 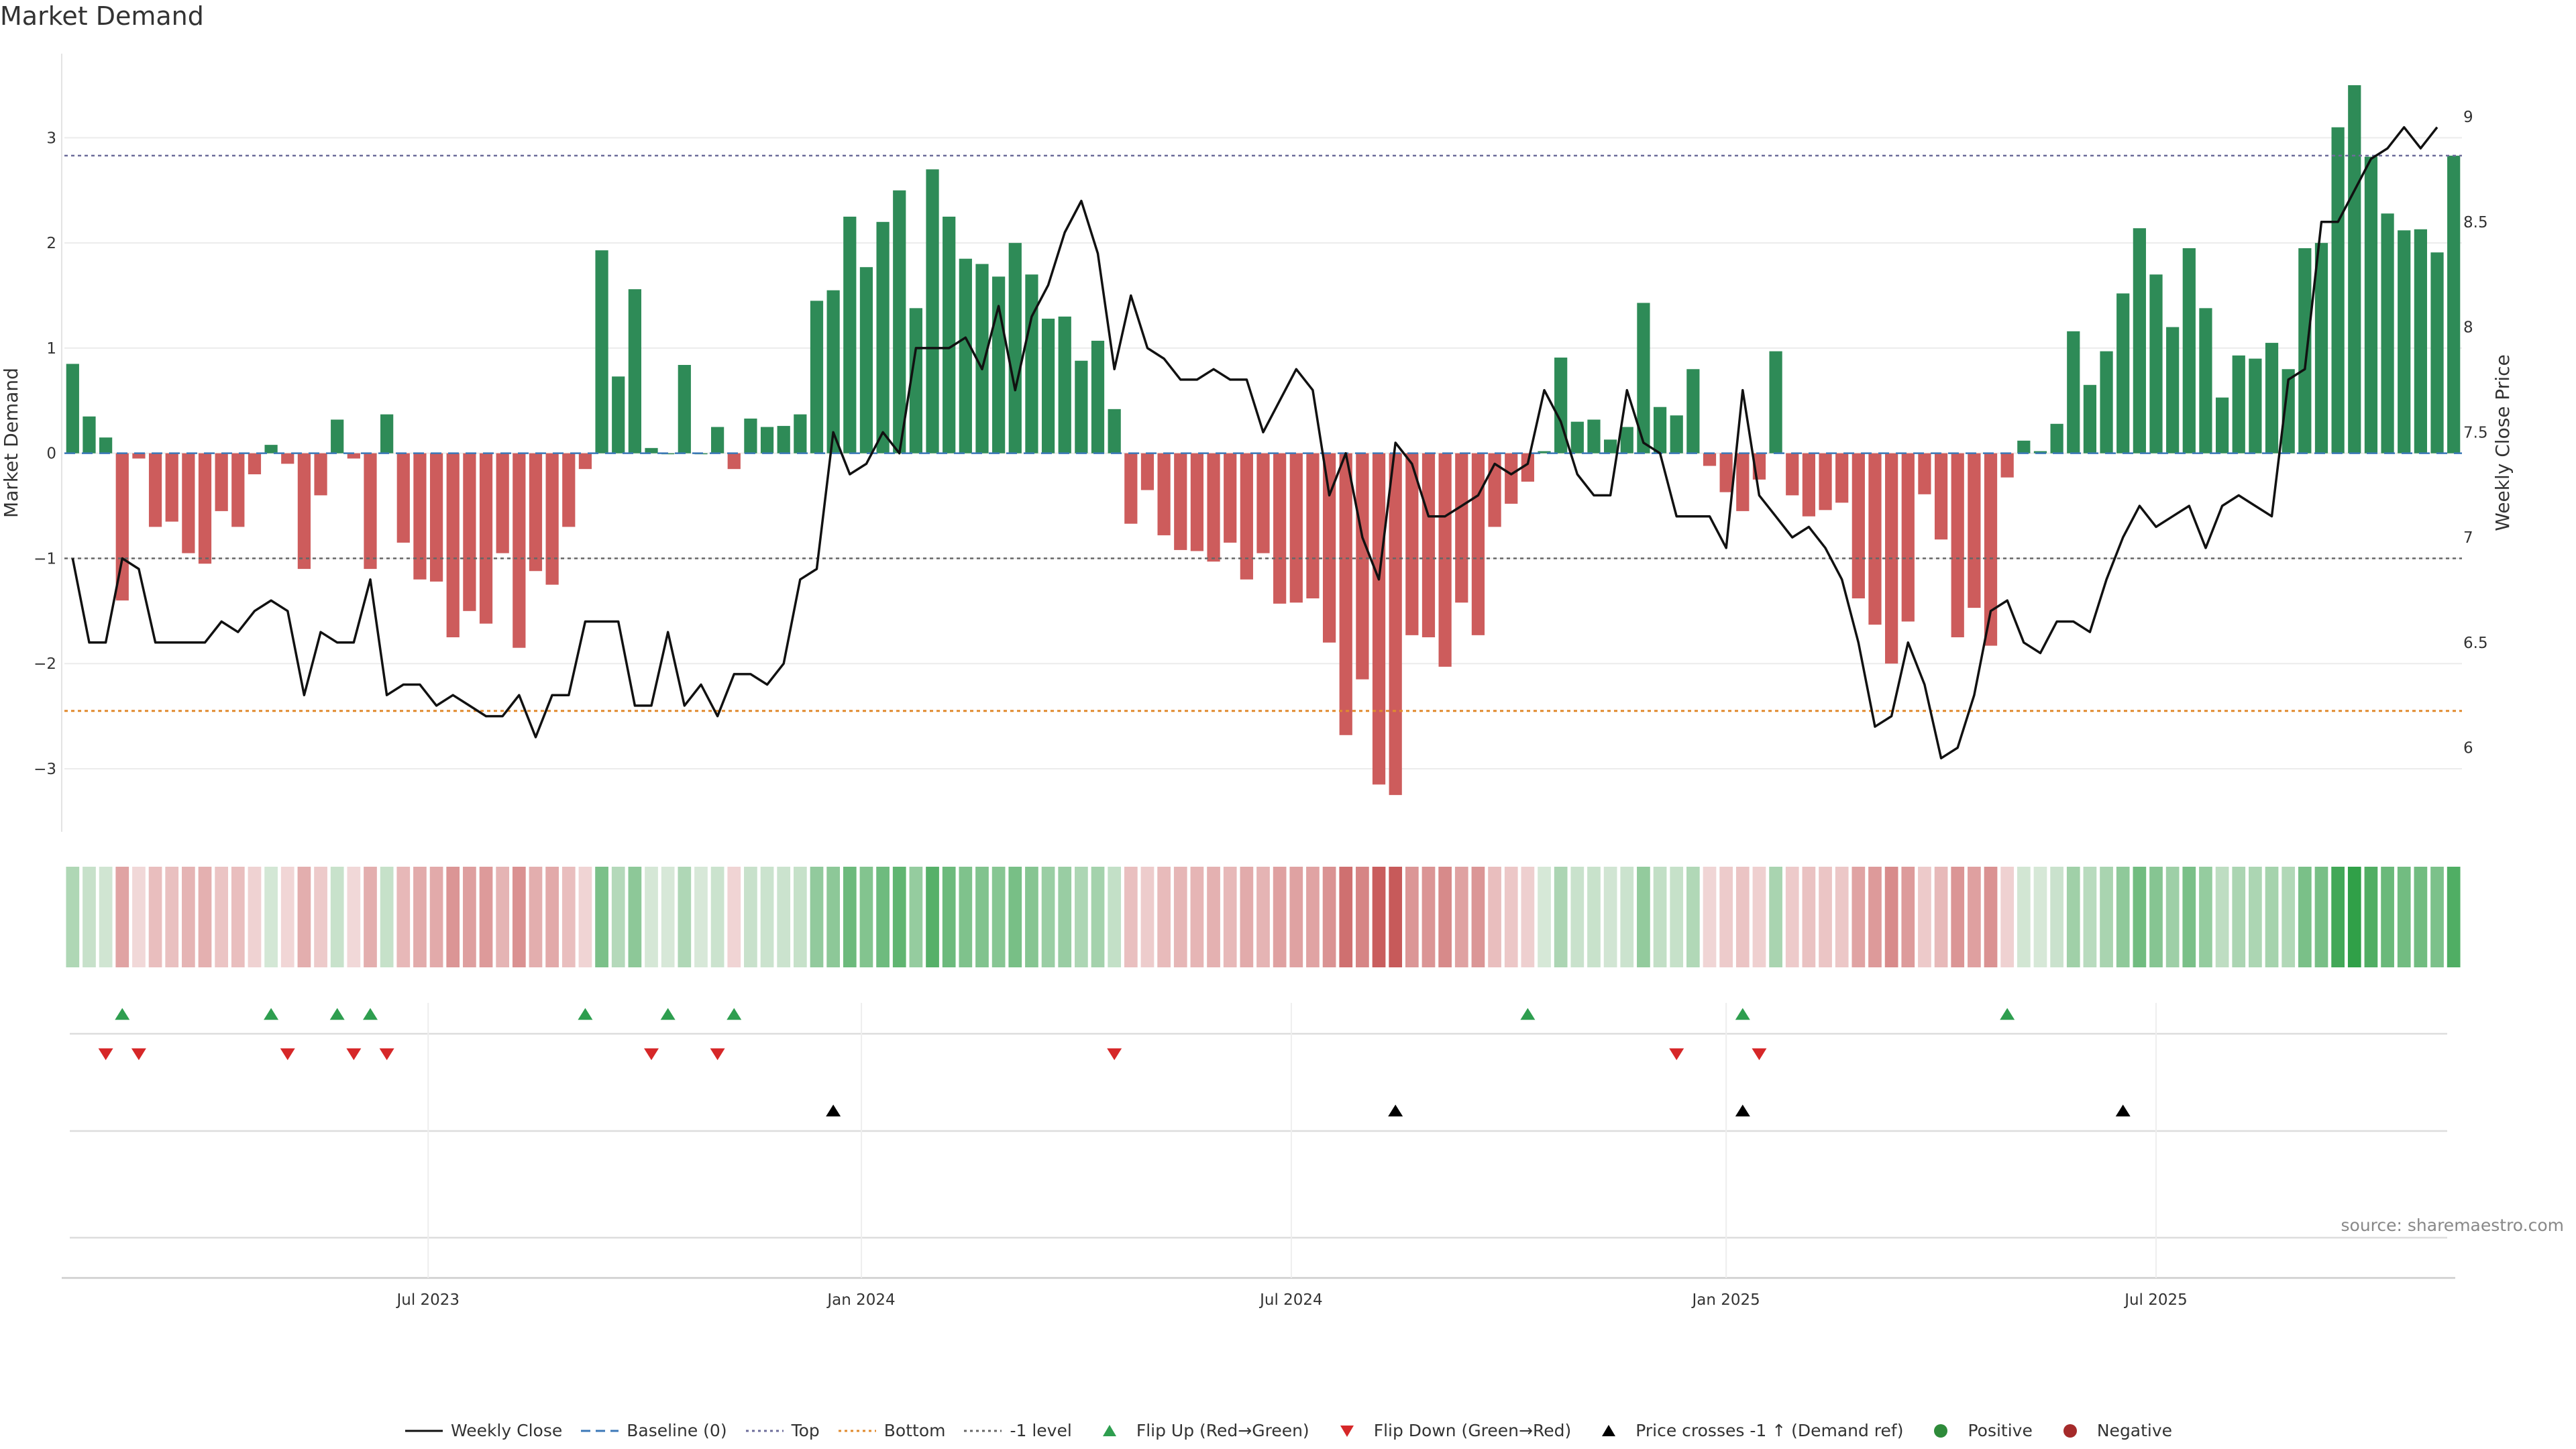 I want to click on legend-label: Weekly Close, so click(x=506, y=1430).